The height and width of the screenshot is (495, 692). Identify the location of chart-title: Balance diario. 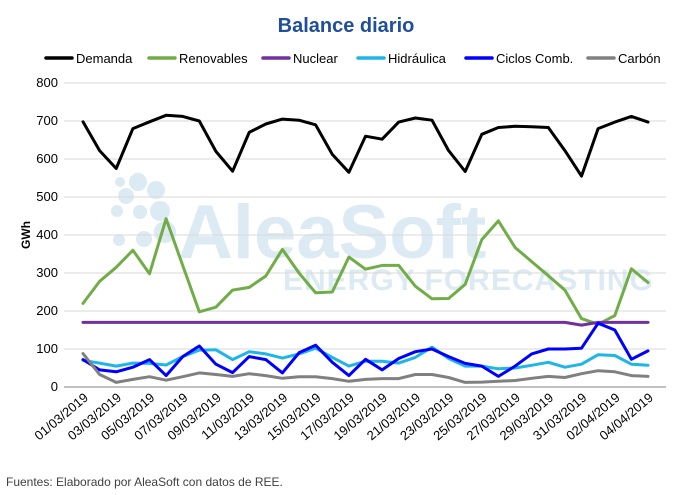
(346, 26).